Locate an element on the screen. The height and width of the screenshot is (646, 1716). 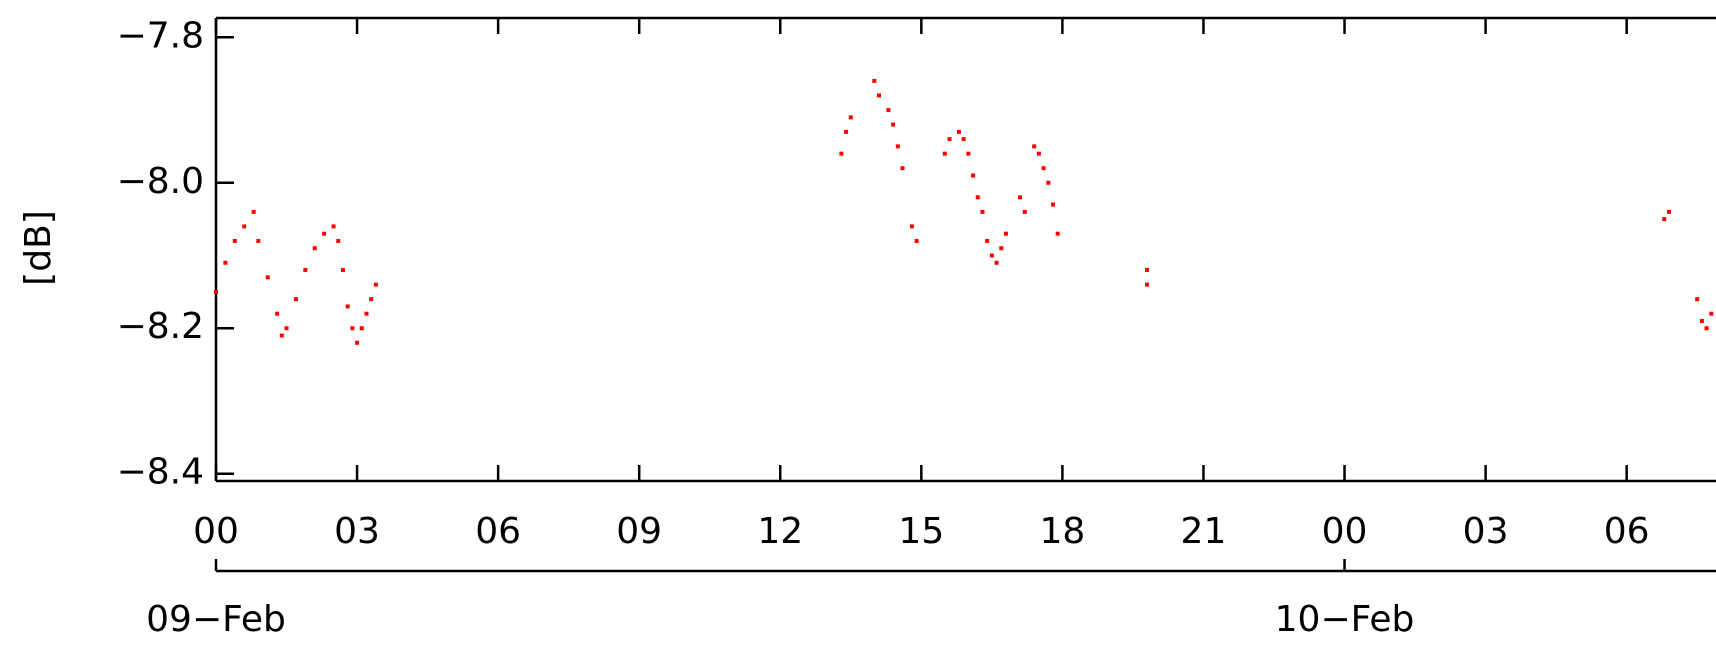
x-tick-label: 12 is located at coordinates (780, 531).